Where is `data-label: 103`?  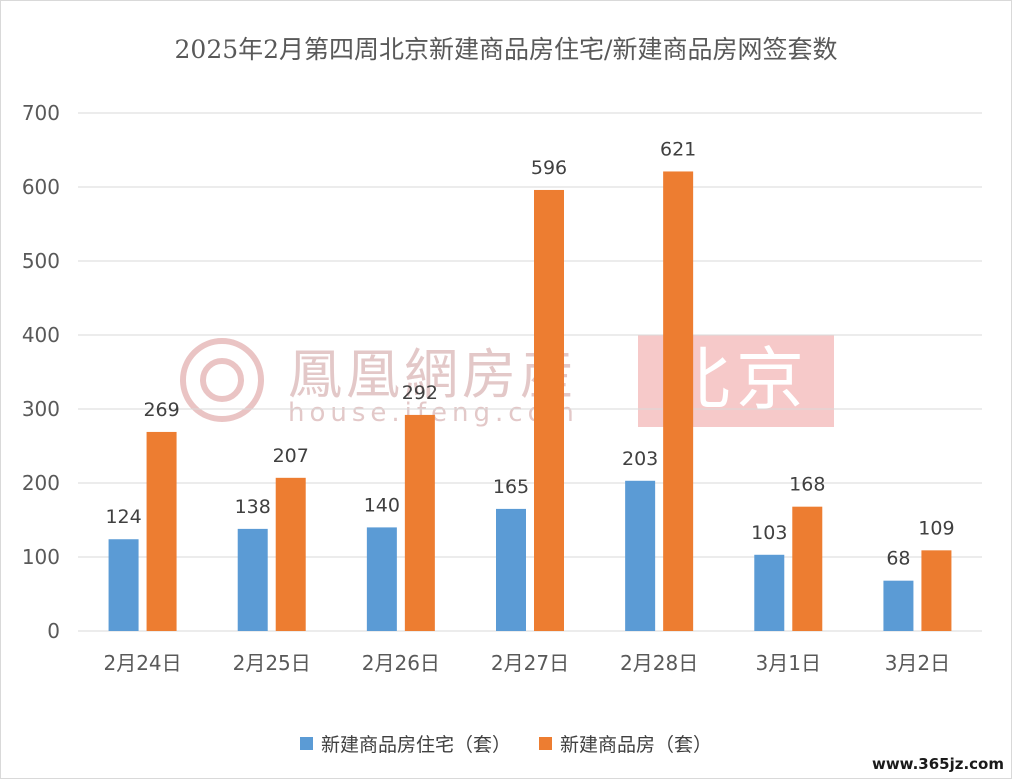
data-label: 103 is located at coordinates (769, 533).